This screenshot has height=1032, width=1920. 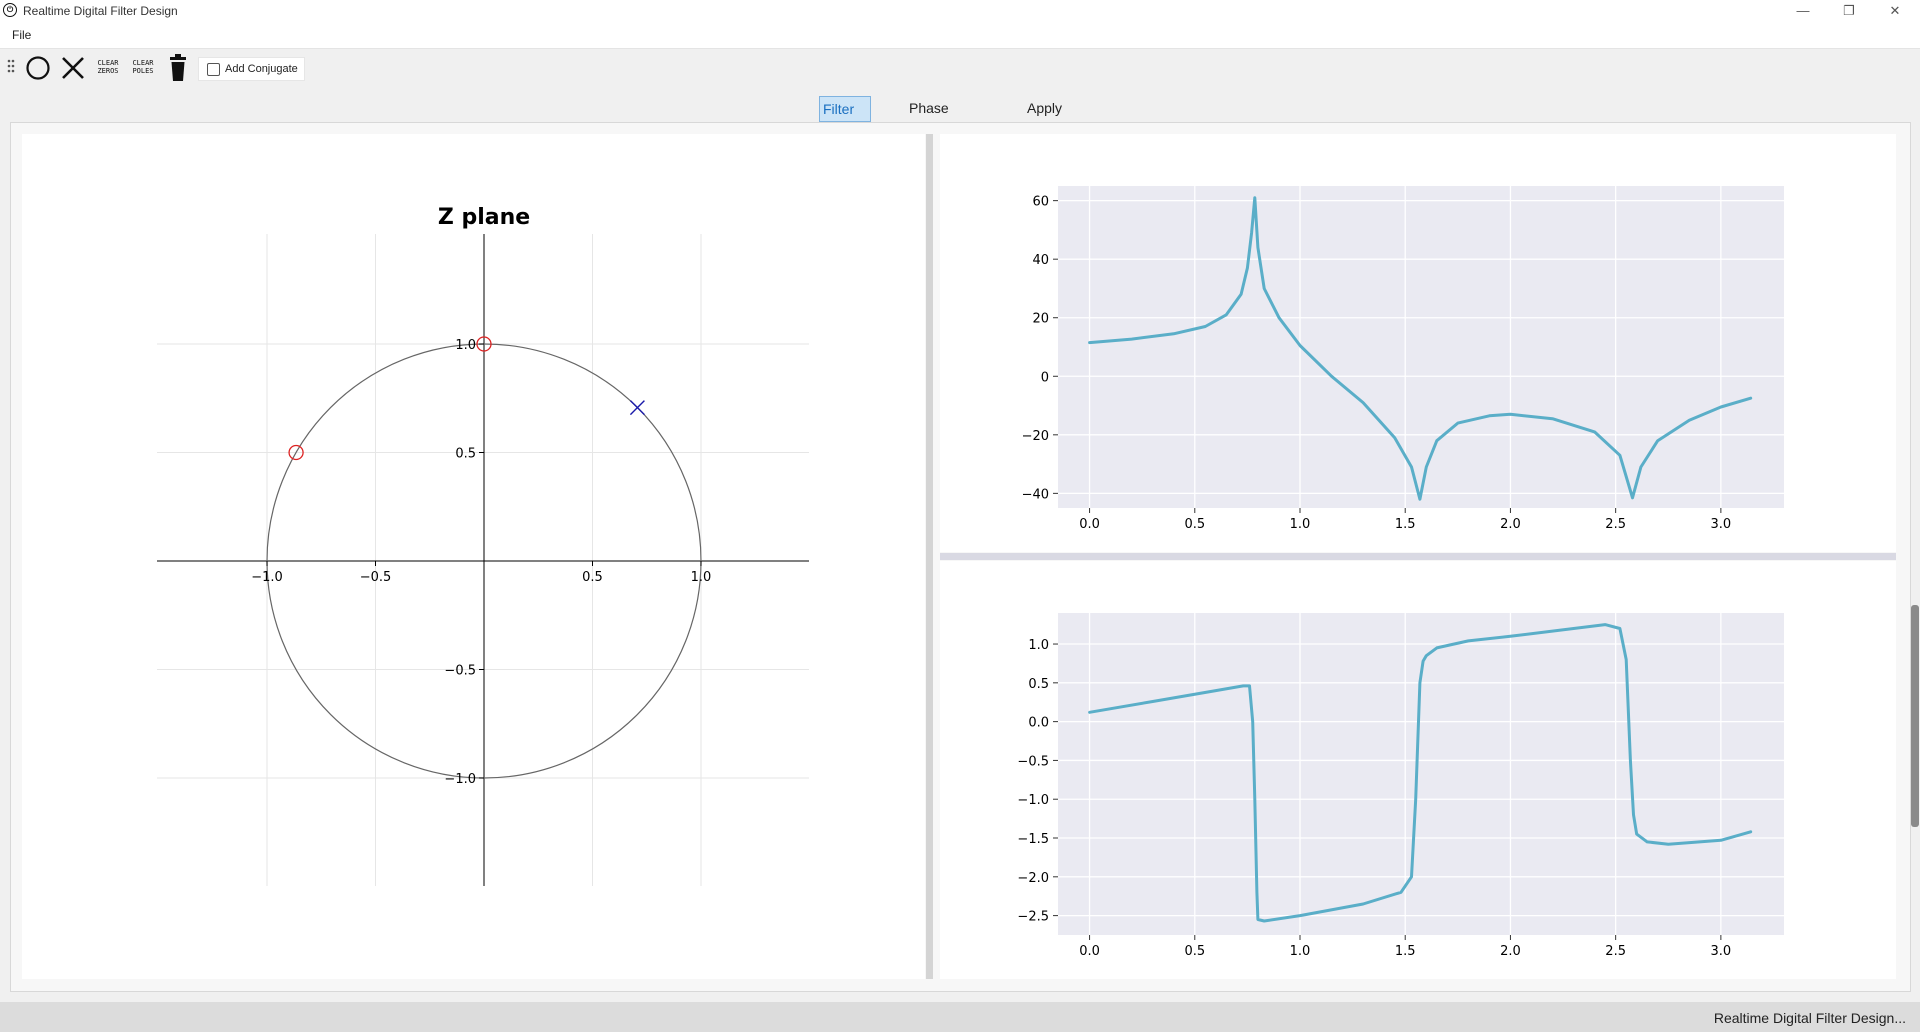 I want to click on magnitude-x-tick-label-0: 0.0, so click(x=1089, y=524).